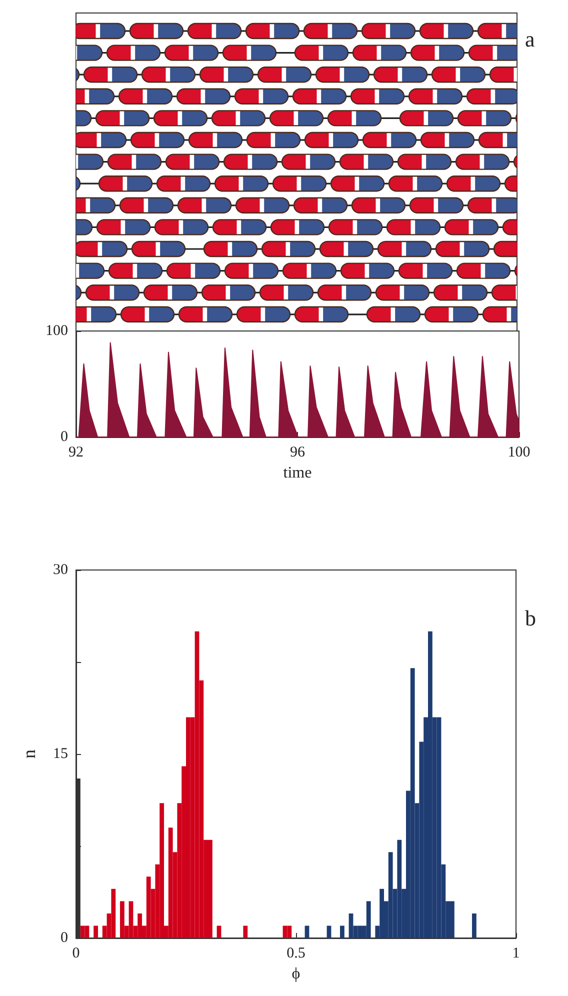 This screenshot has height=996, width=568. I want to click on y-tick-label: 30, so click(60, 570).